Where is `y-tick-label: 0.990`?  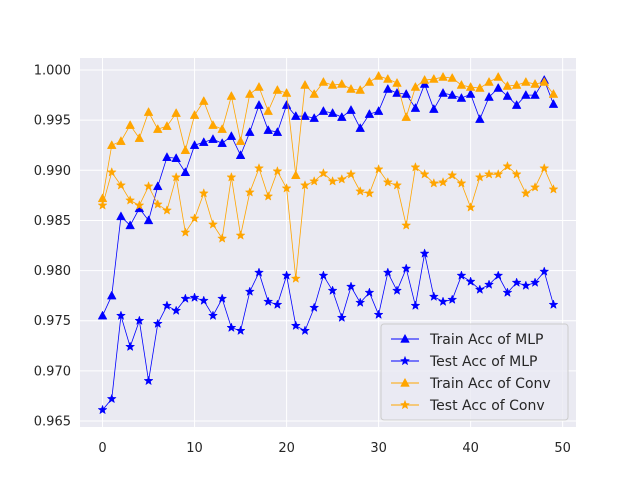 y-tick-label: 0.990 is located at coordinates (52, 171).